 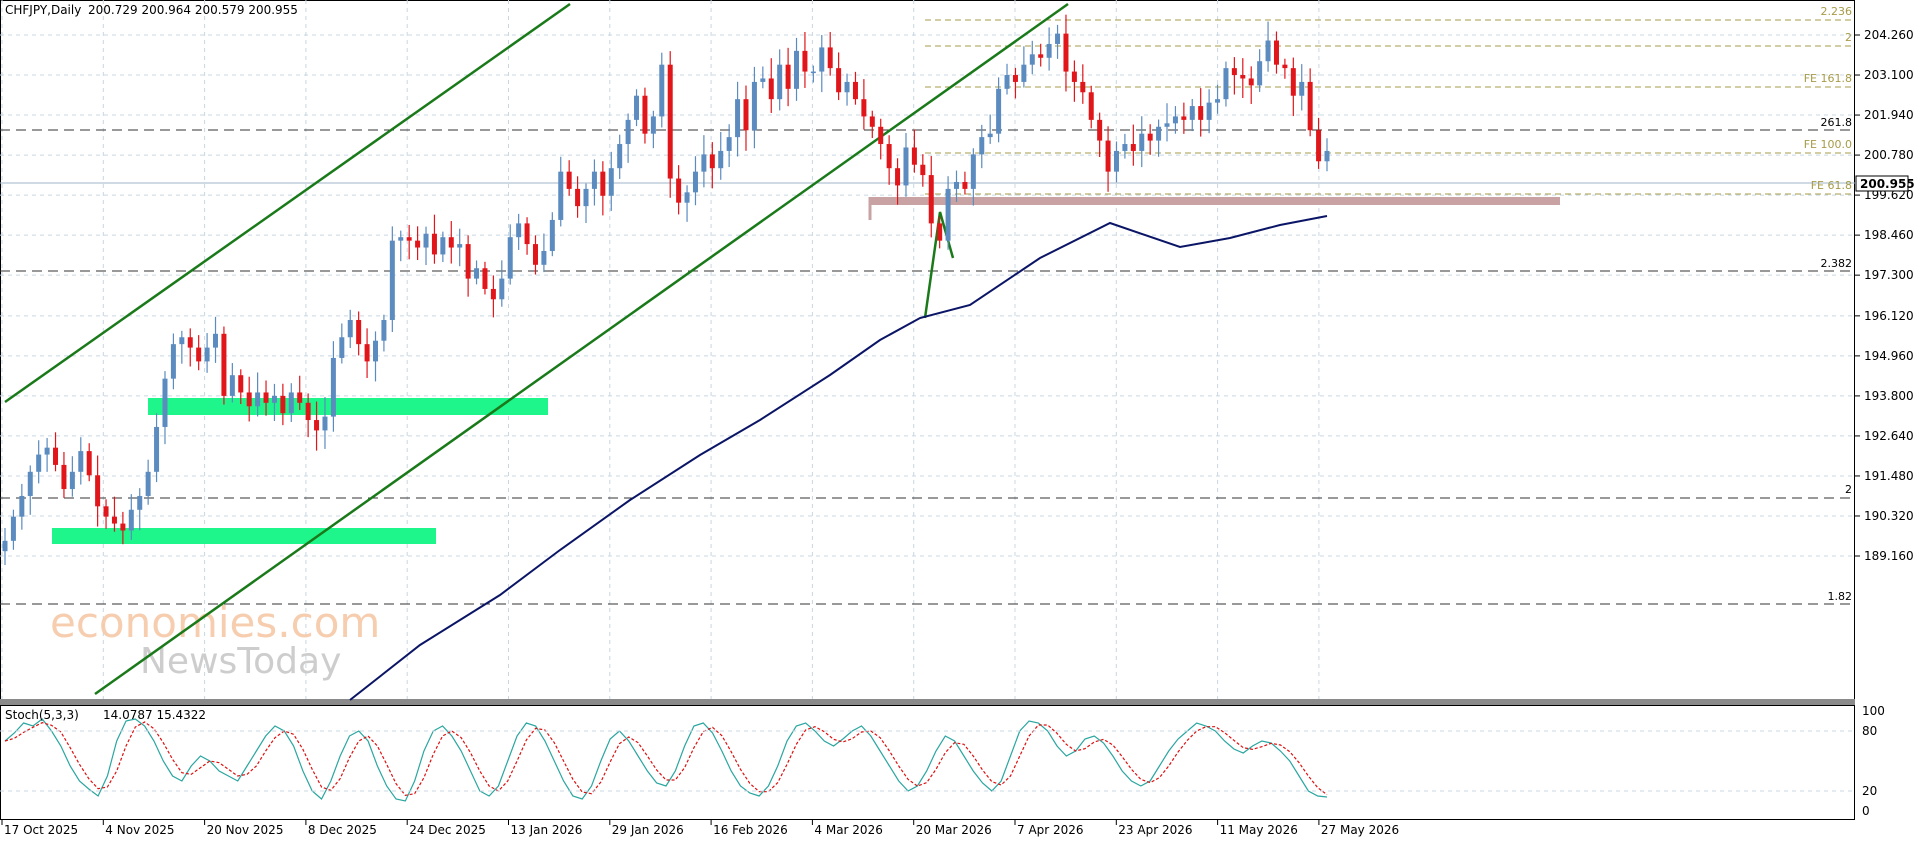 What do you see at coordinates (1889, 316) in the screenshot?
I see `price-tick-label: 196.120` at bounding box center [1889, 316].